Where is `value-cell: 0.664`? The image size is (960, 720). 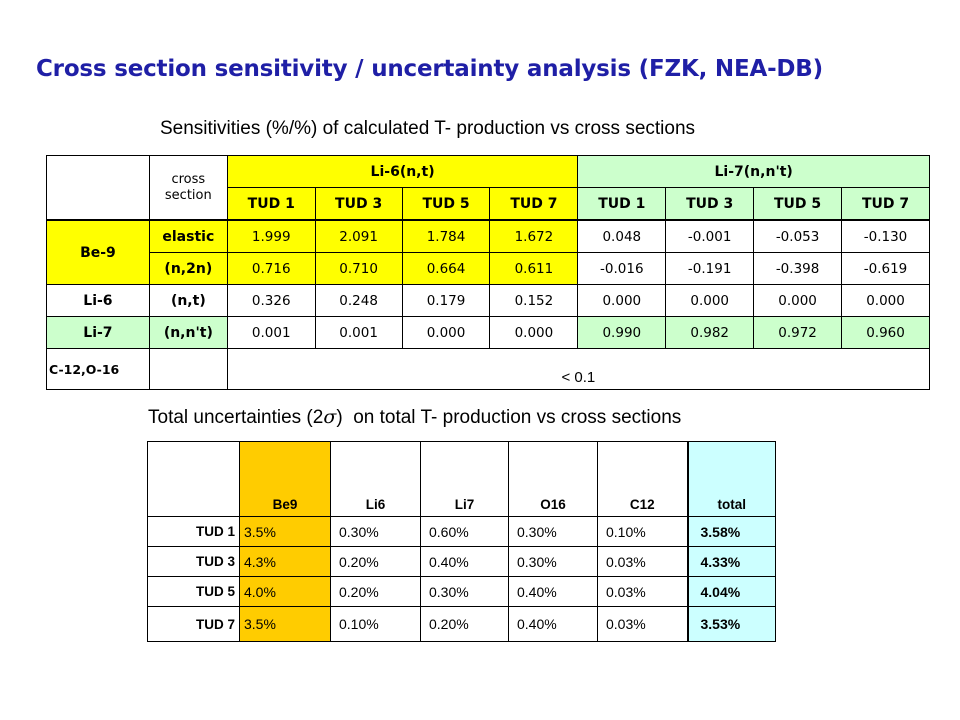 value-cell: 0.664 is located at coordinates (446, 268).